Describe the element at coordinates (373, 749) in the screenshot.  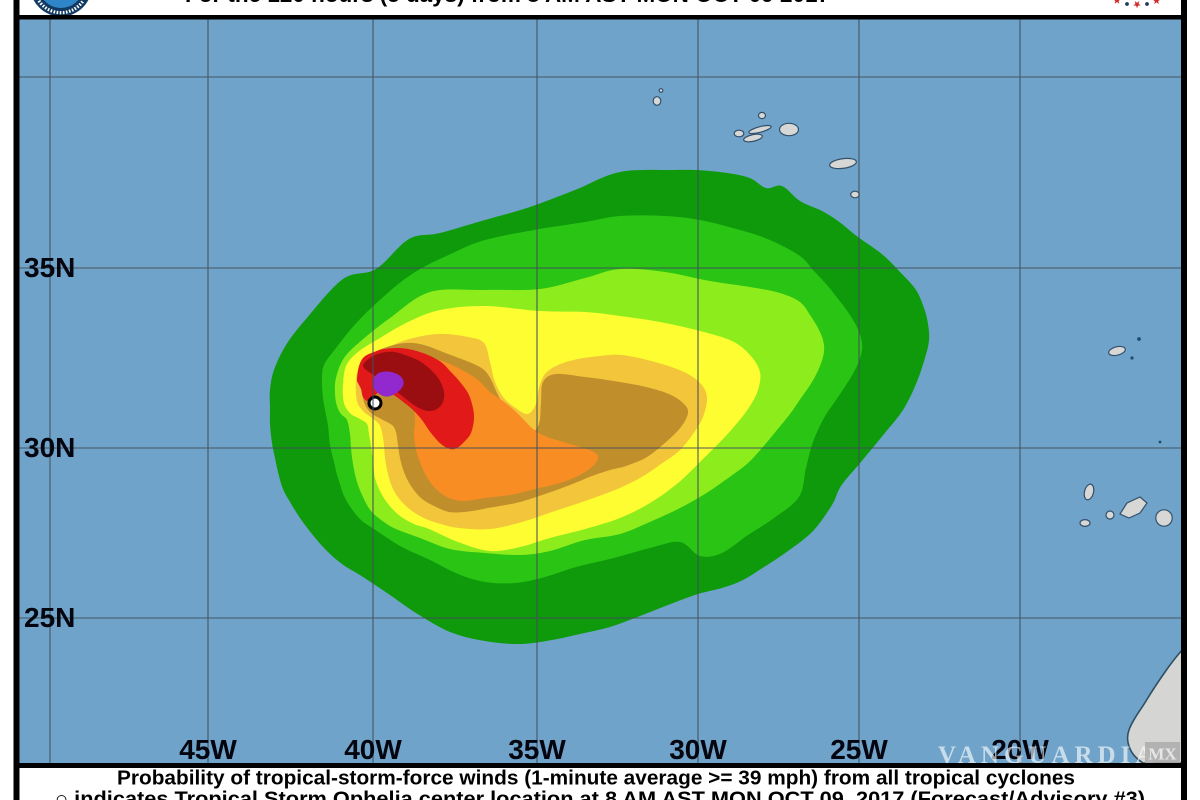
I see `svg-text: 40W` at that location.